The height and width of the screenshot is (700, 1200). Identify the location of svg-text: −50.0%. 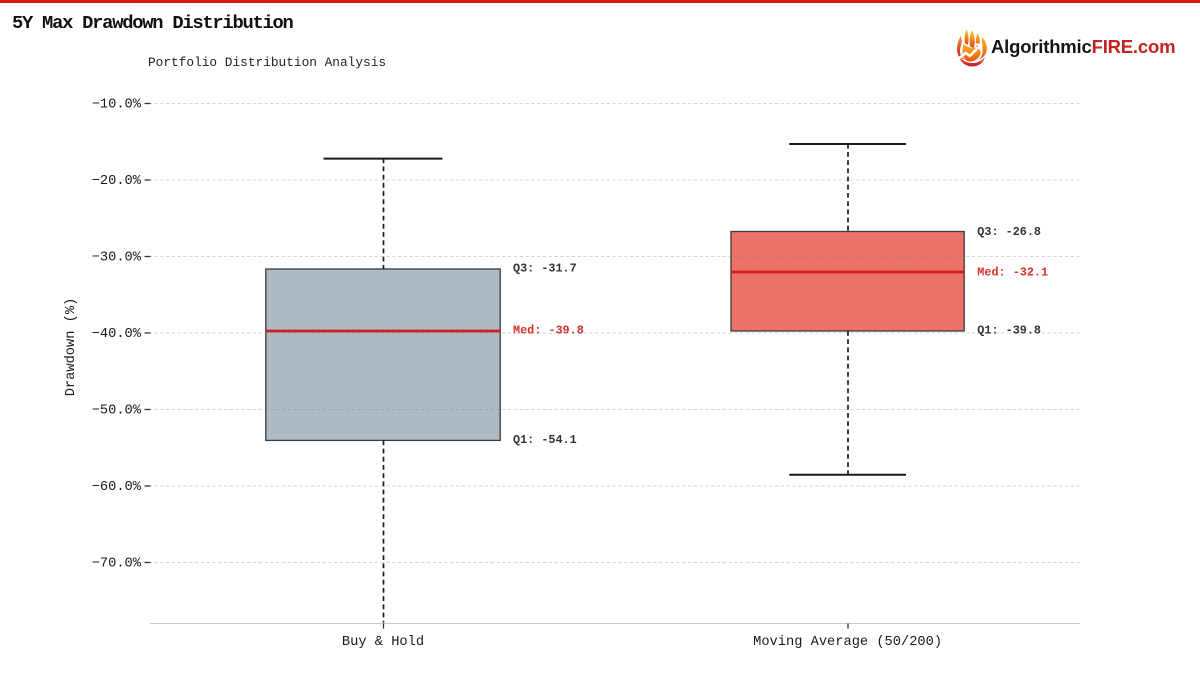
(117, 411).